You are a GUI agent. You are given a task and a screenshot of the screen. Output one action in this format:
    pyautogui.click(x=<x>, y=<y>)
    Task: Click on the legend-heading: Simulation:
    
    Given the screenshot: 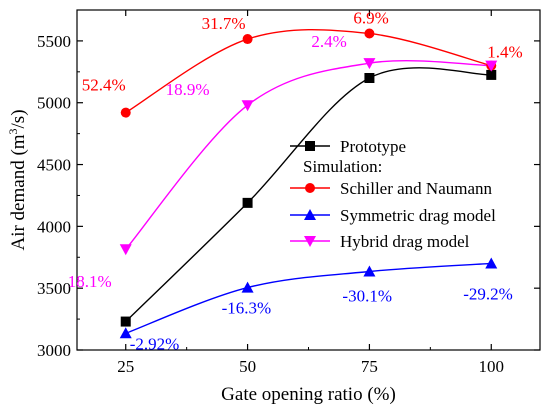 What is the action you would take?
    pyautogui.click(x=342, y=166)
    